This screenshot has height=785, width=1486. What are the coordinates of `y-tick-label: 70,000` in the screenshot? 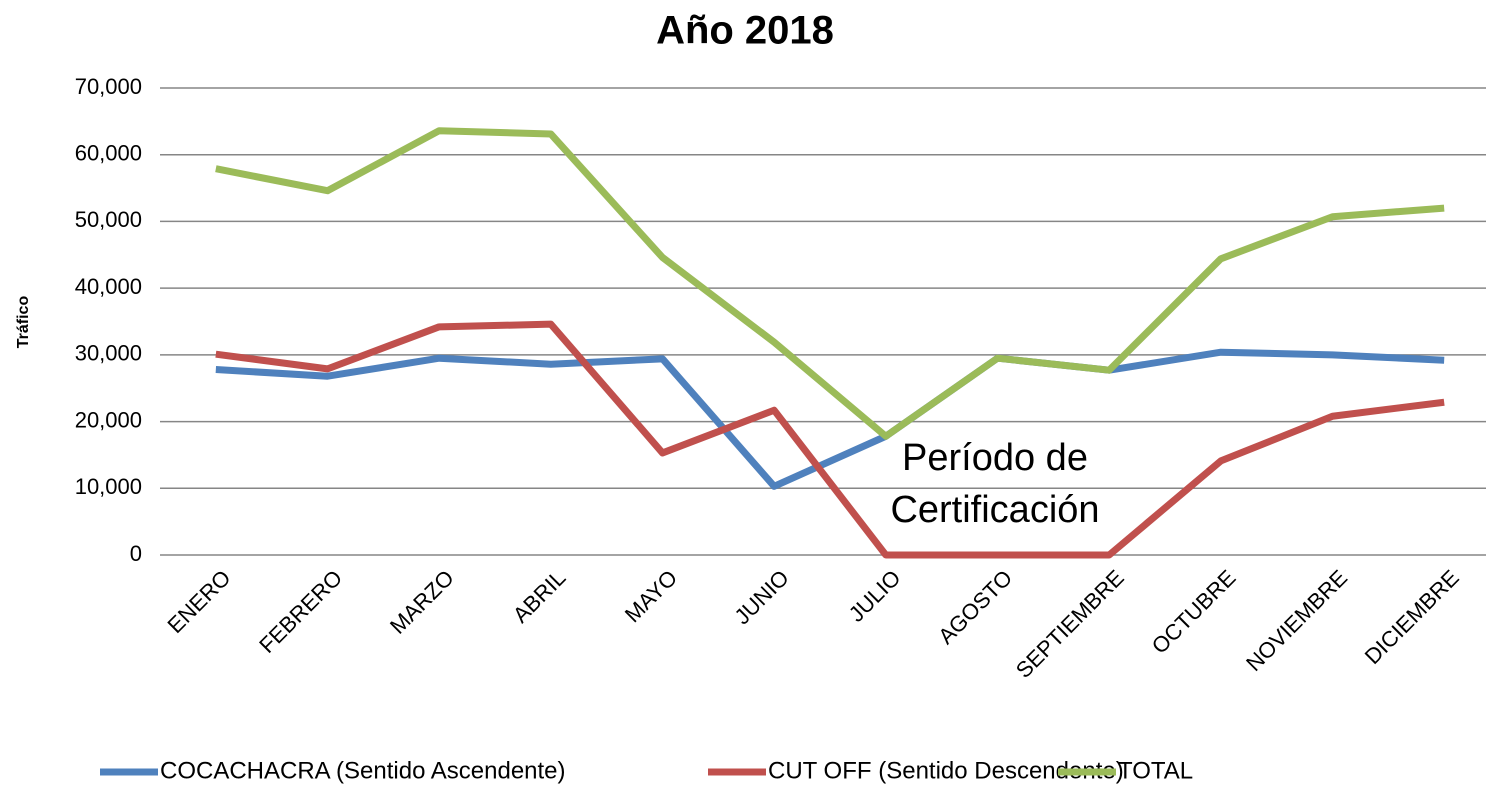 It's located at (108, 86).